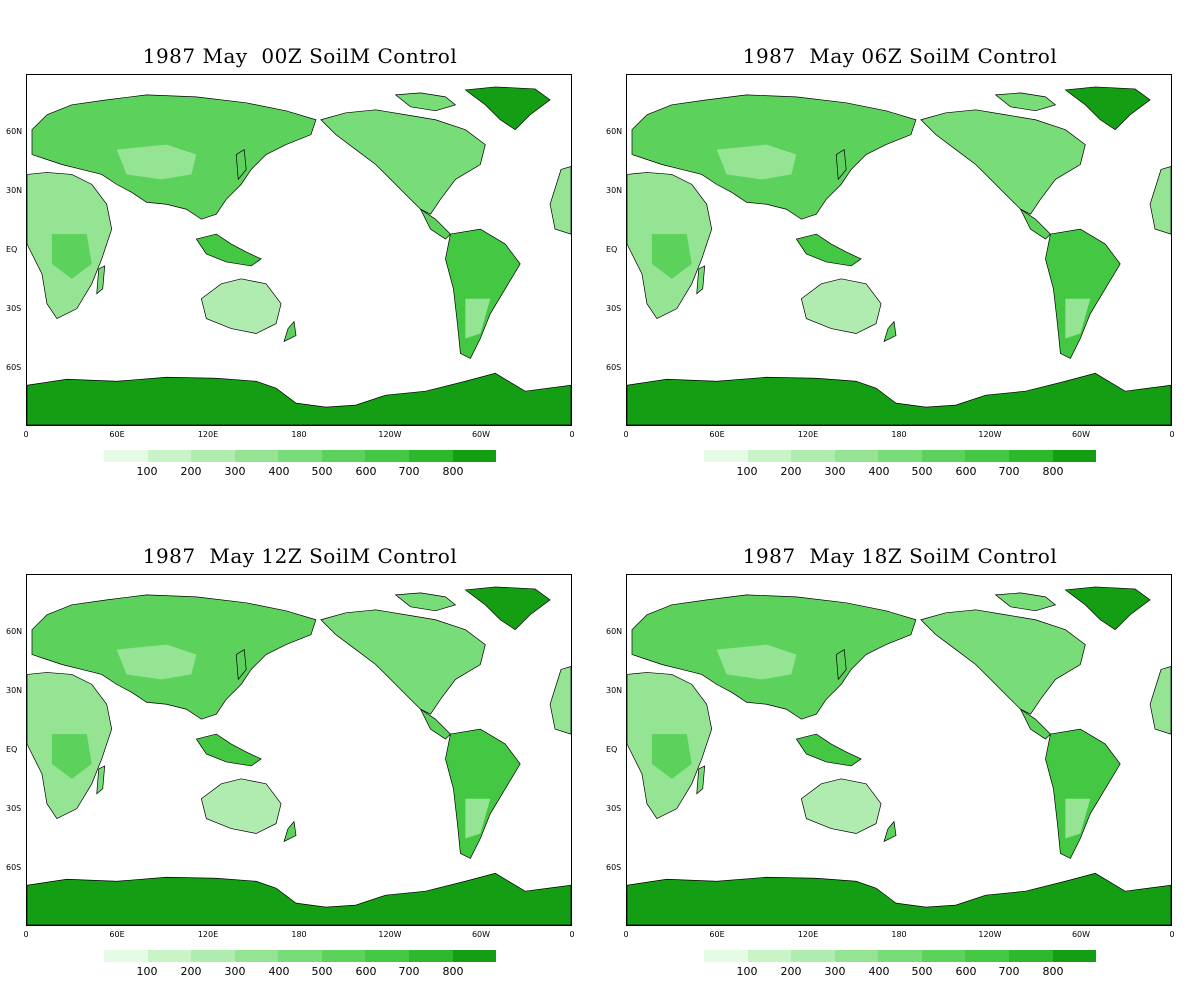  What do you see at coordinates (900, 56) in the screenshot?
I see `panel-title: 1987 May 06Z SoilM Control` at bounding box center [900, 56].